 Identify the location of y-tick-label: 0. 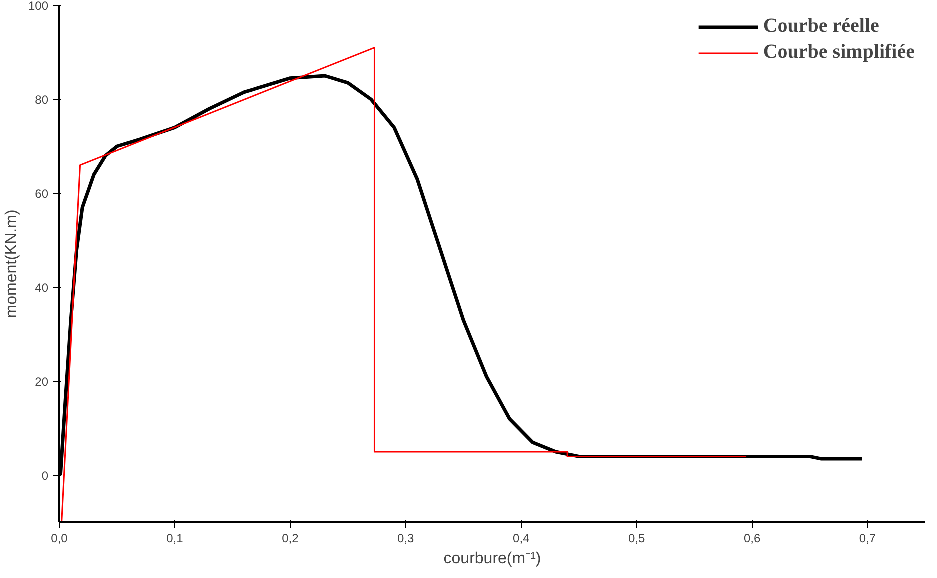
(45, 476).